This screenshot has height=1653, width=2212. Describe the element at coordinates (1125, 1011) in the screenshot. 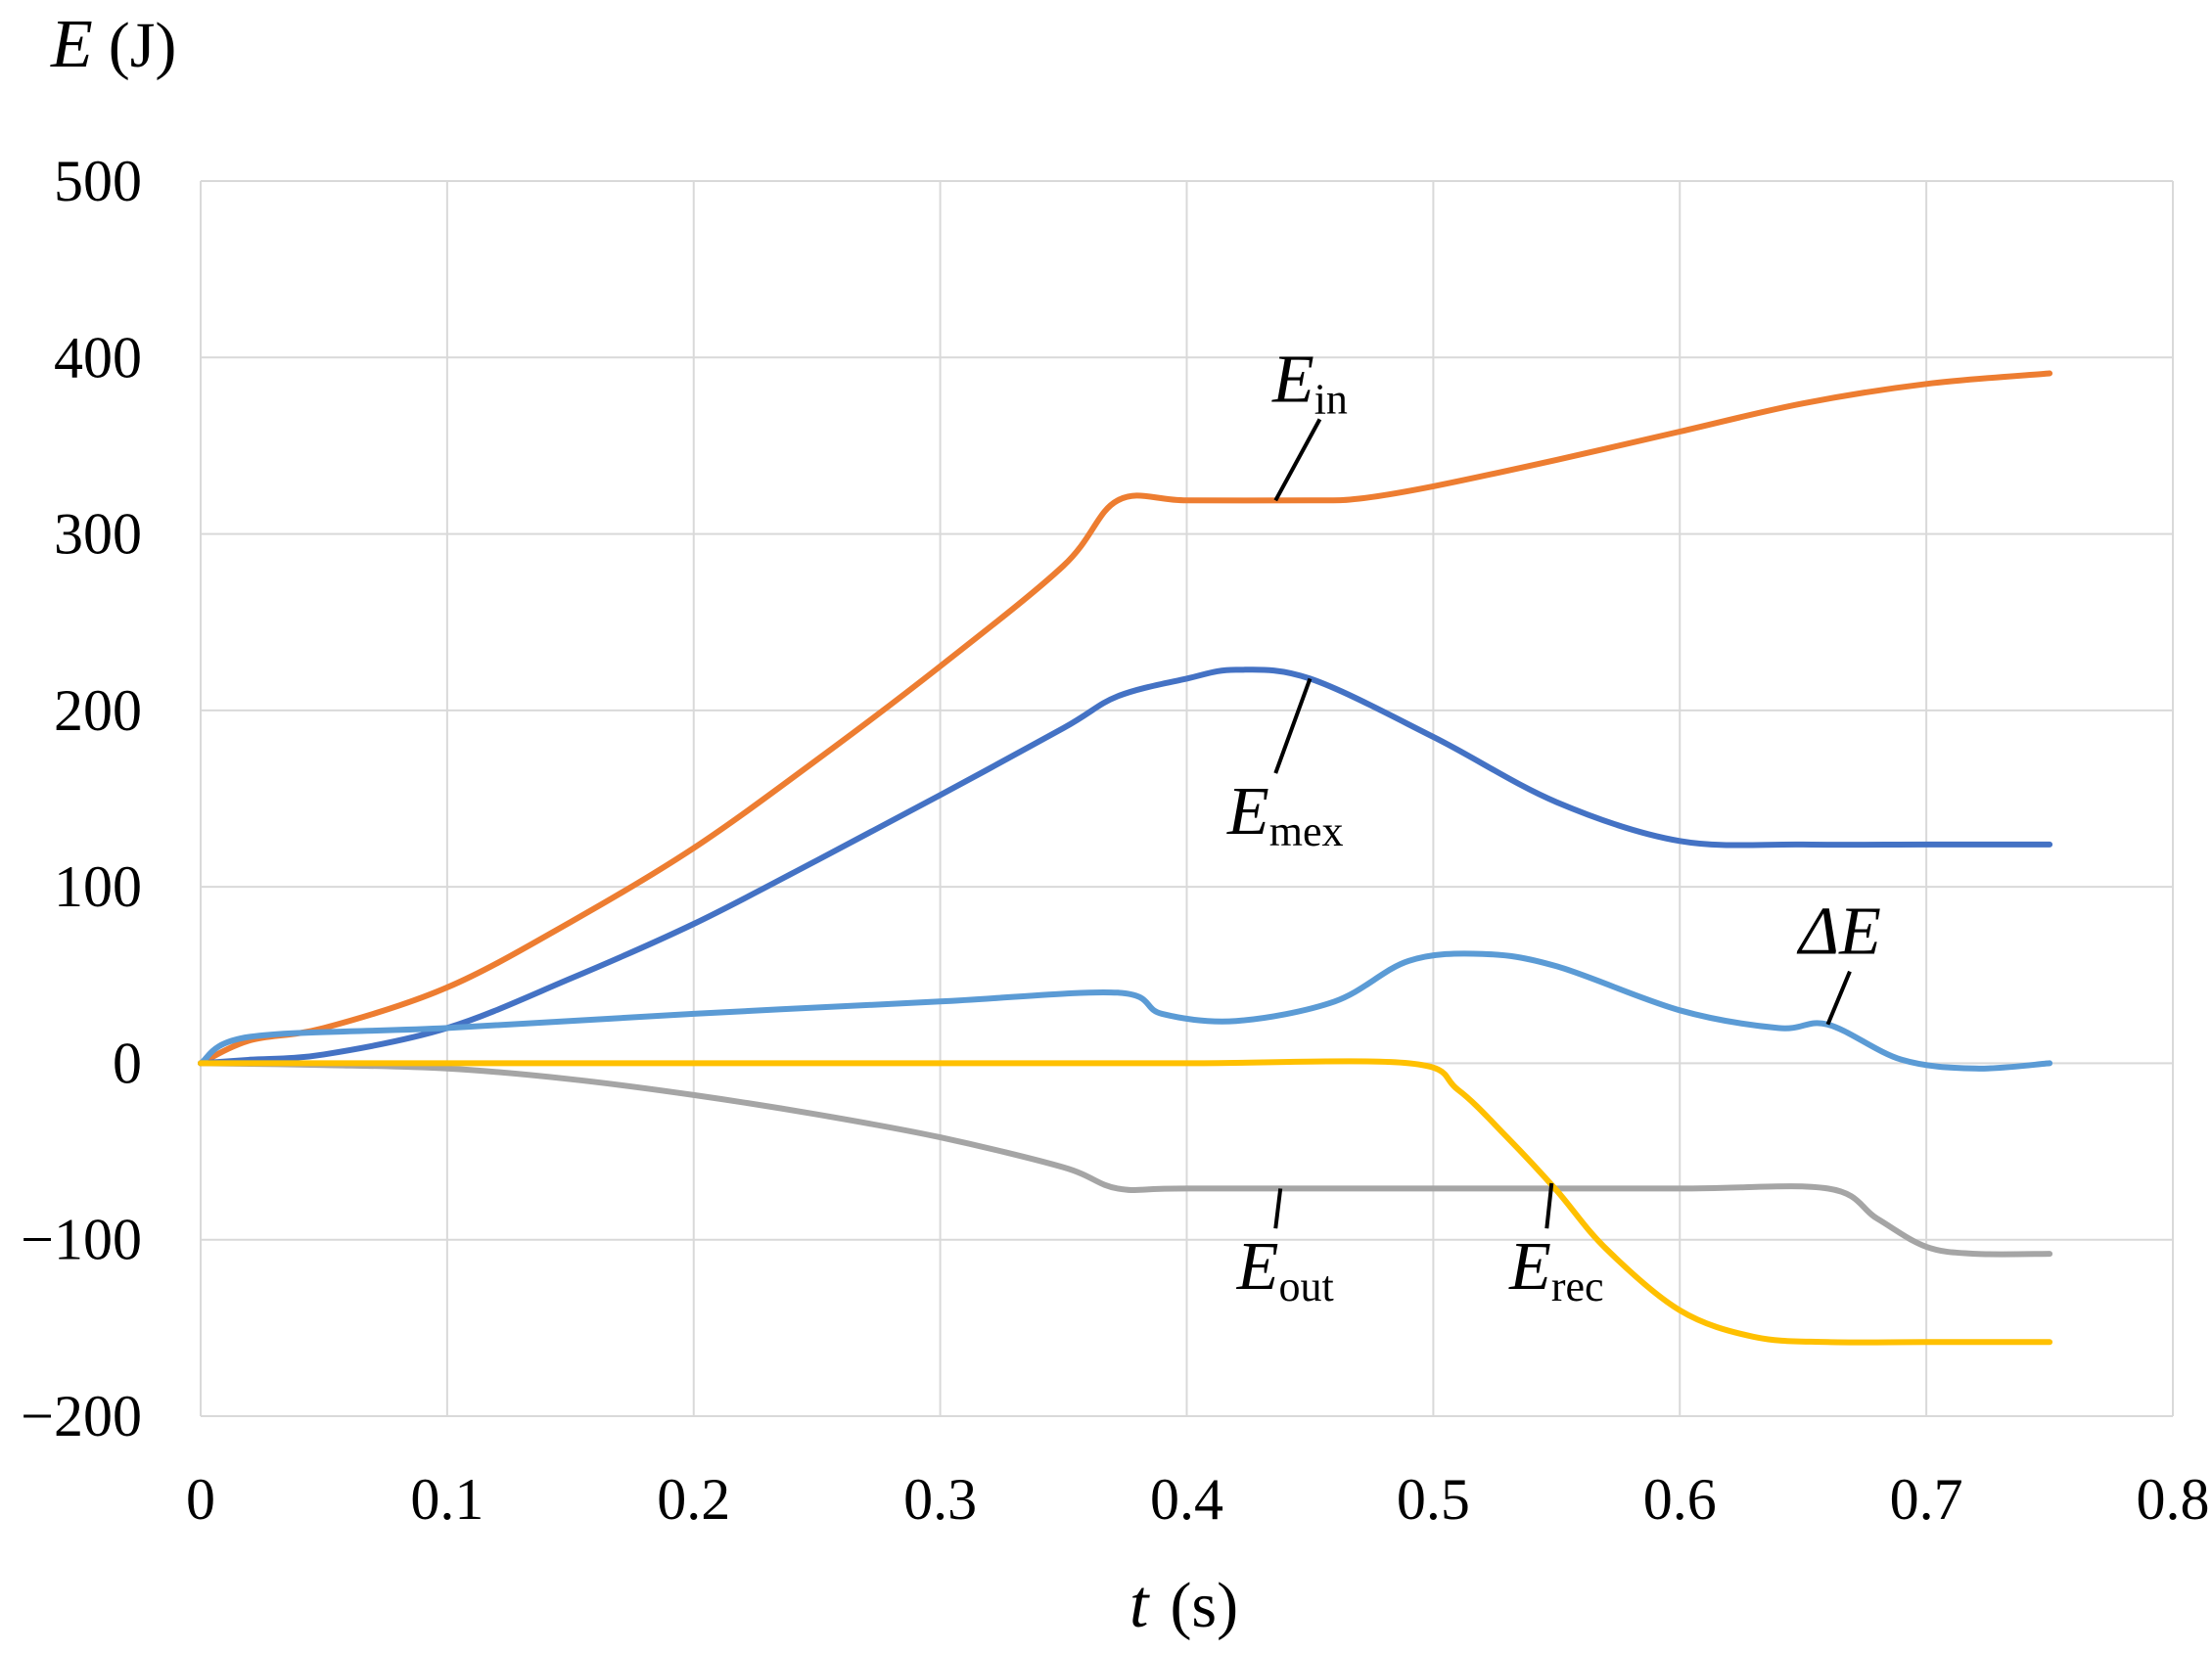

I see `series-line-delta-e` at that location.